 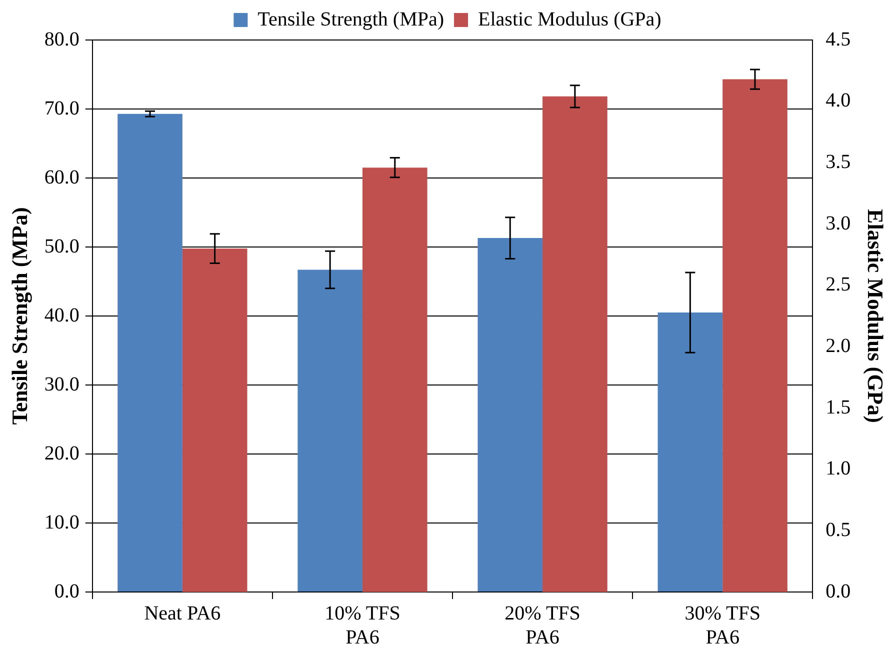 I want to click on y-tick-label: 30.0, so click(x=62, y=384).